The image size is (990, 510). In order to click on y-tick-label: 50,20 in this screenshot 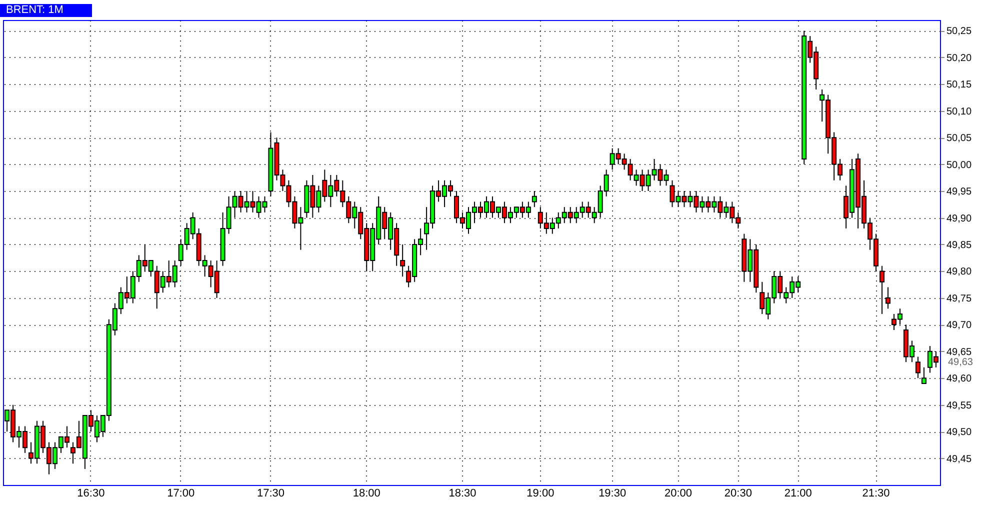, I will do `click(959, 58)`.